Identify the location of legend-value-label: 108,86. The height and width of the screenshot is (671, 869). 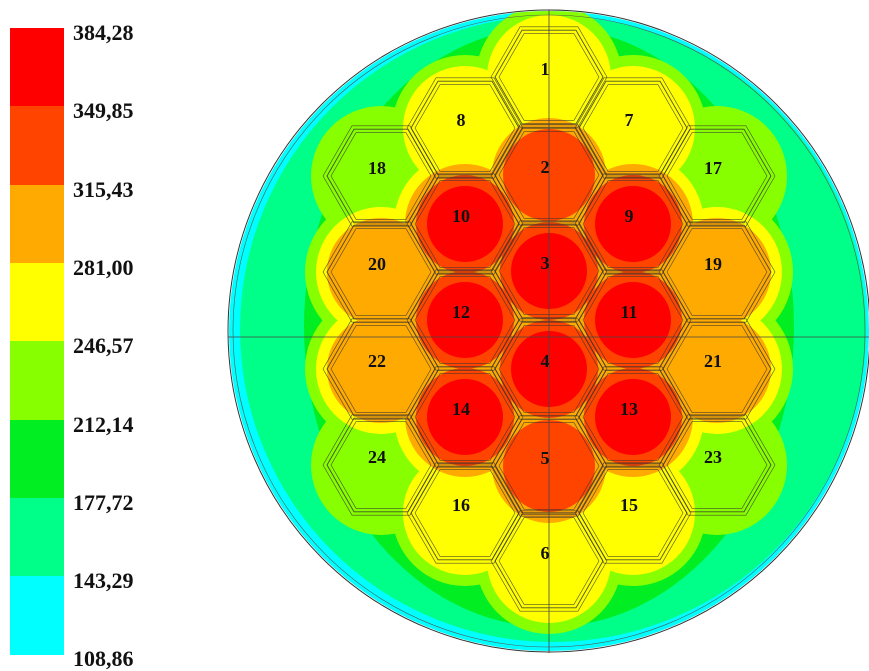
(103, 658).